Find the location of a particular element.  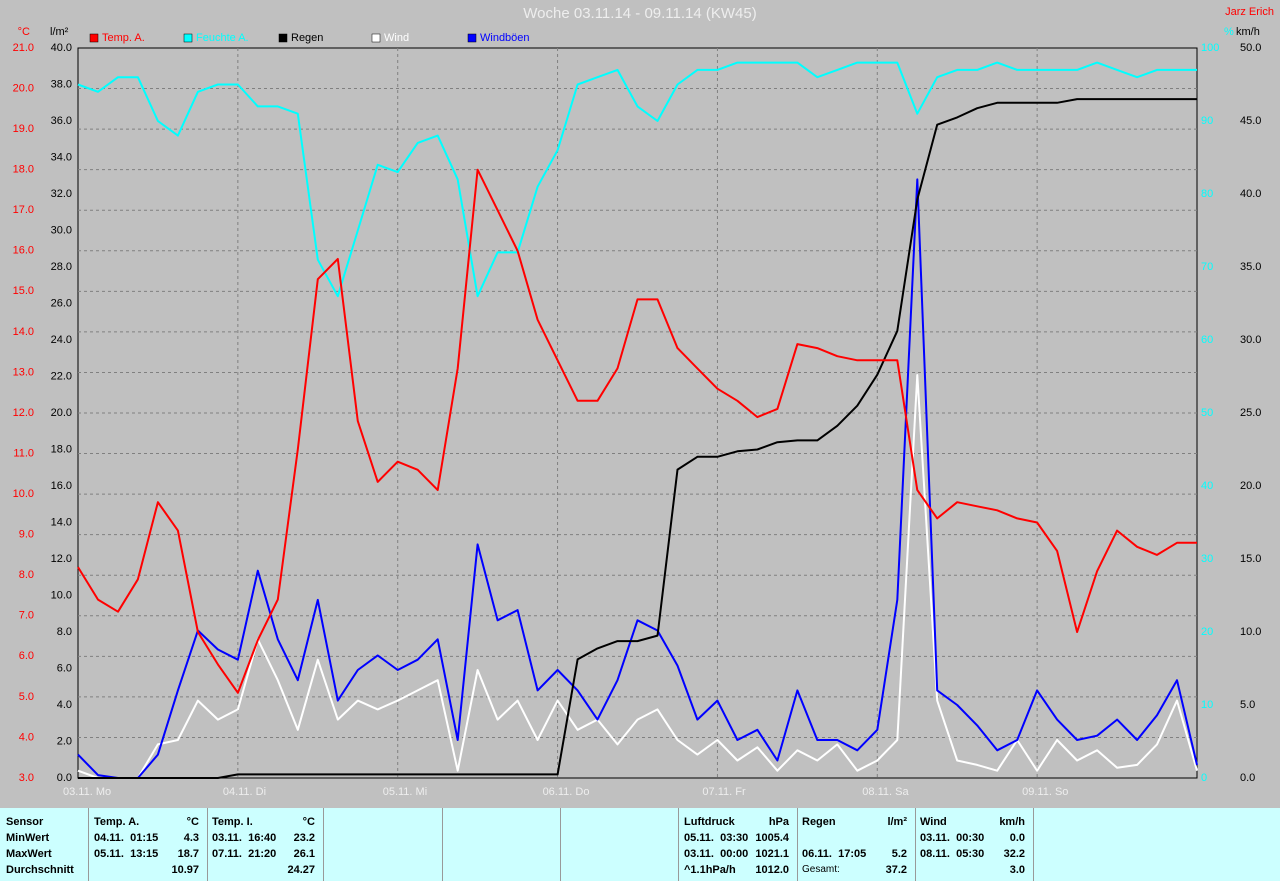

cell-text: 03.11. 00:00 is located at coordinates (716, 854).